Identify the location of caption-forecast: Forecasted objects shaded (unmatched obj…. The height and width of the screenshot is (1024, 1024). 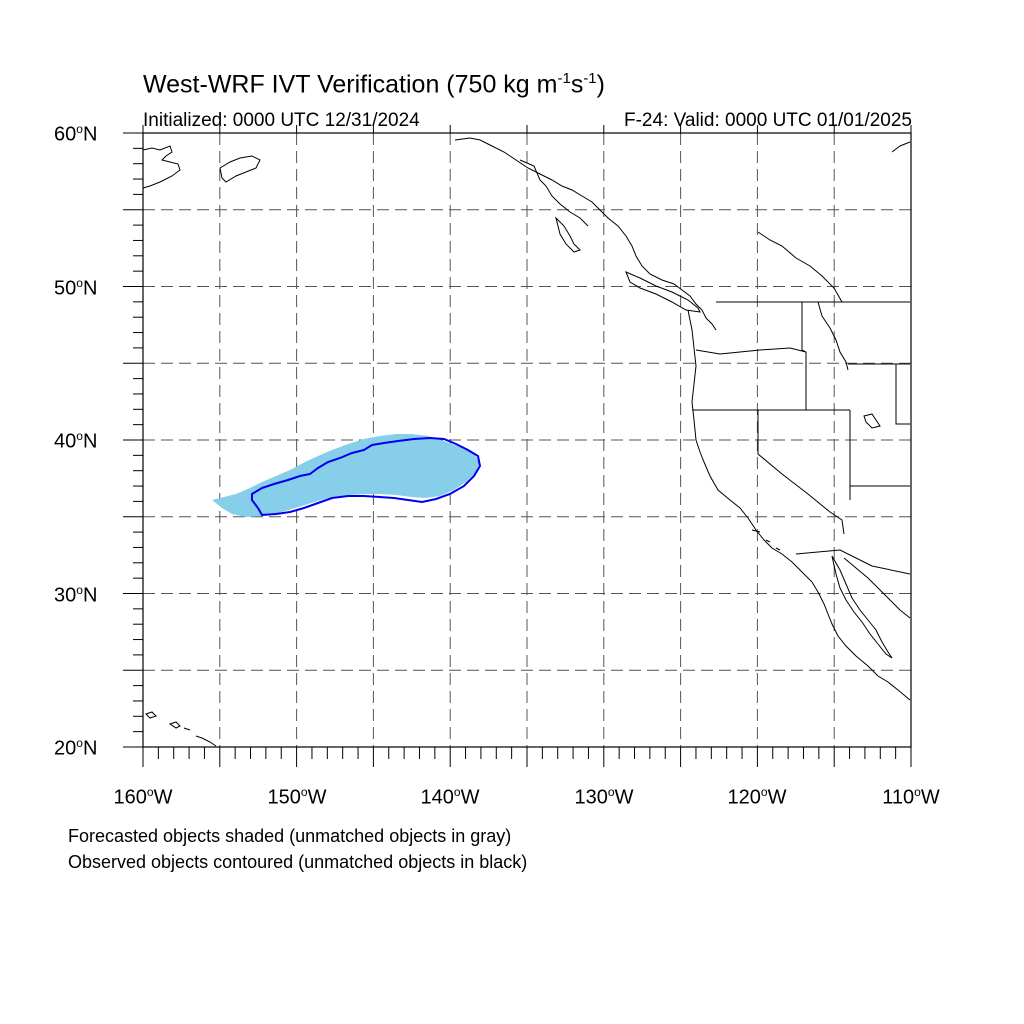
(290, 836).